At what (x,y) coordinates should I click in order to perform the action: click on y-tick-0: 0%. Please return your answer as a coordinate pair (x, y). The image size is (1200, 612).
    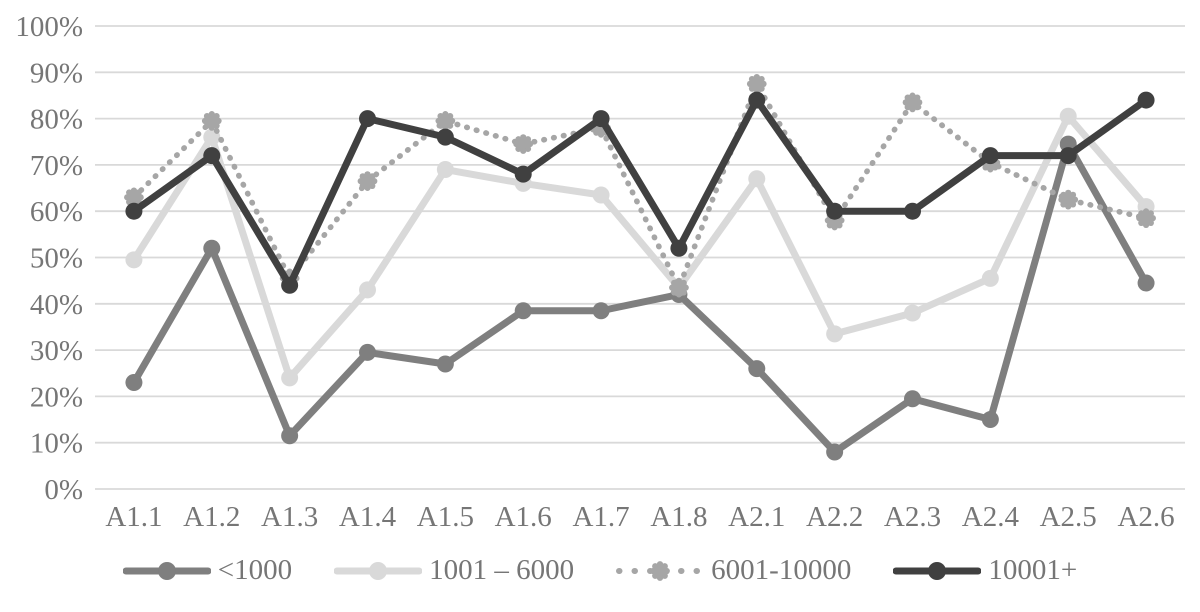
    Looking at the image, I should click on (63, 490).